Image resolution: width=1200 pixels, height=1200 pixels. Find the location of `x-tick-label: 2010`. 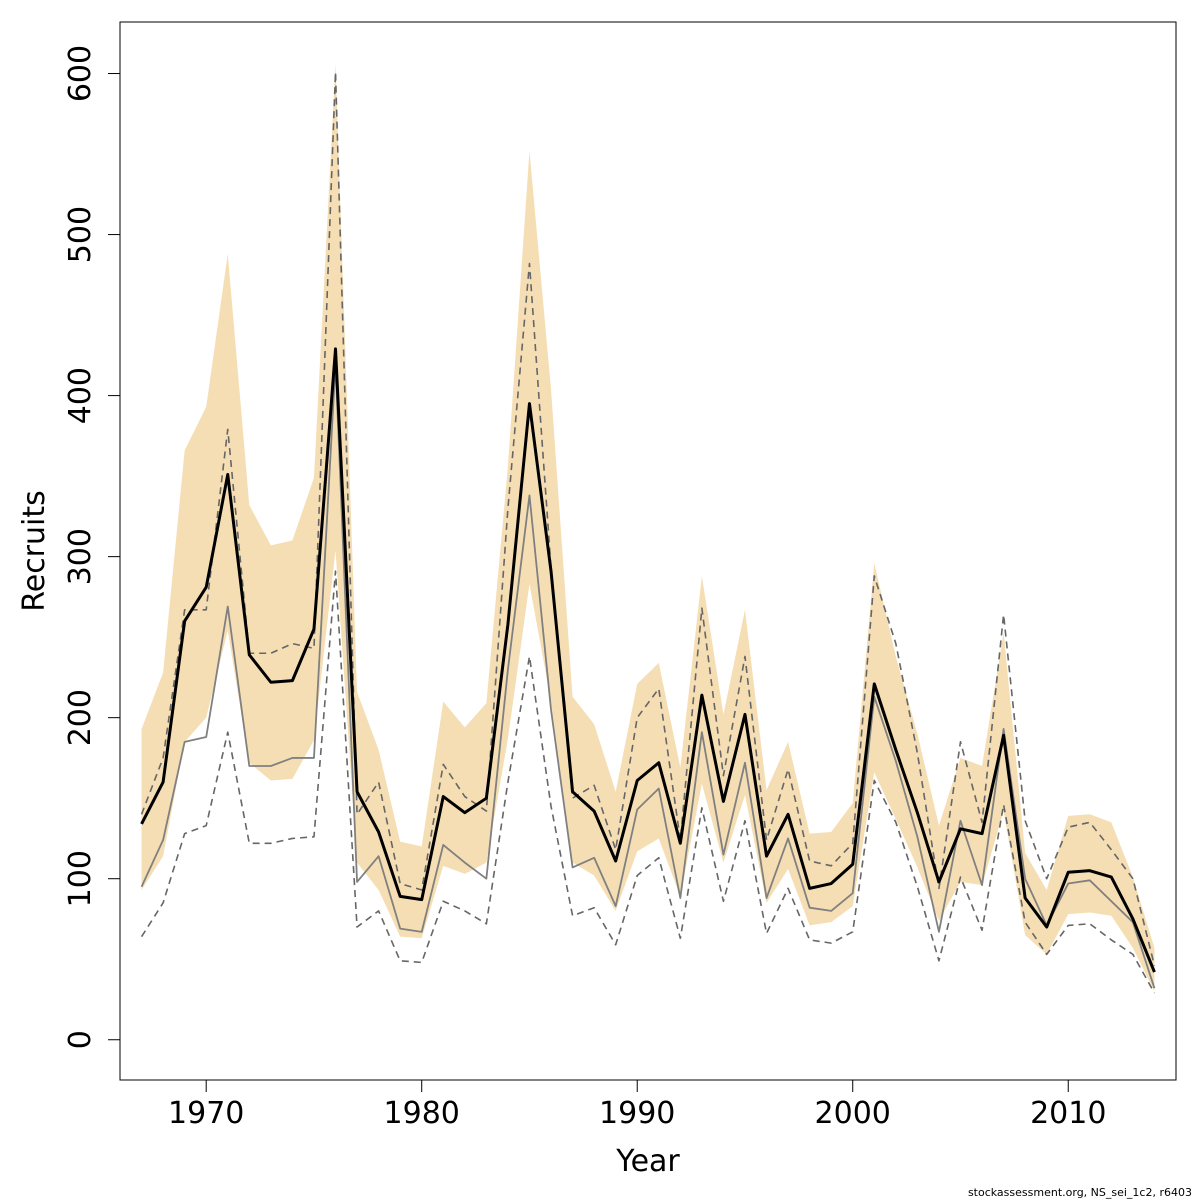

x-tick-label: 2010 is located at coordinates (1068, 1113).